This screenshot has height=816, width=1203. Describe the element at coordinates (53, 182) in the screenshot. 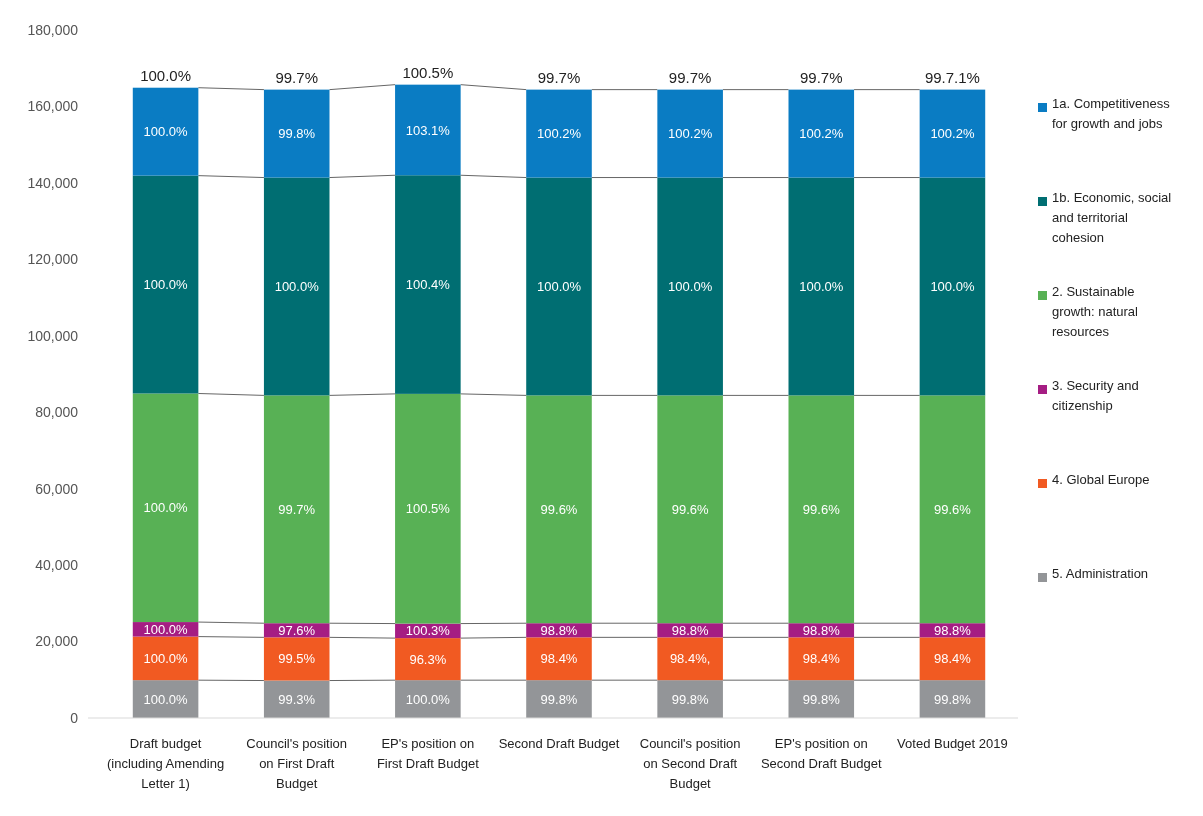

I see `y-tick-label: 140,000` at that location.